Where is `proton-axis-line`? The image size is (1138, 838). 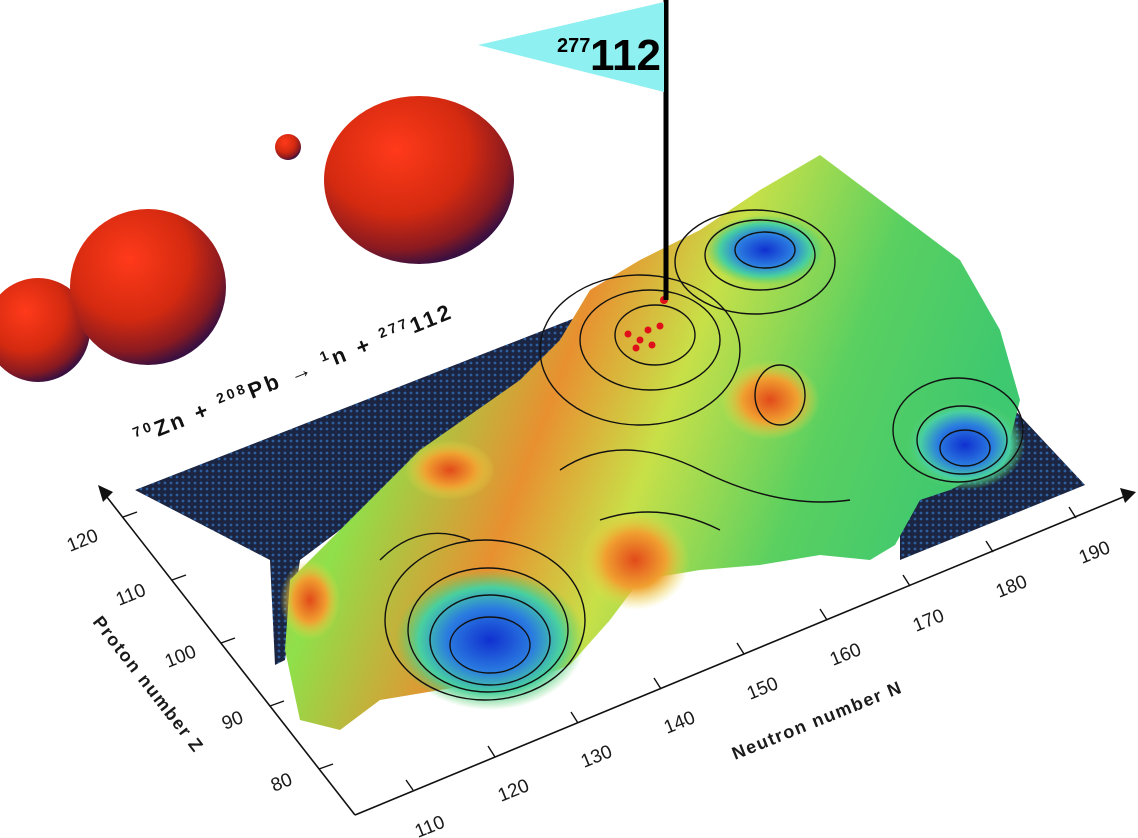 proton-axis-line is located at coordinates (229, 653).